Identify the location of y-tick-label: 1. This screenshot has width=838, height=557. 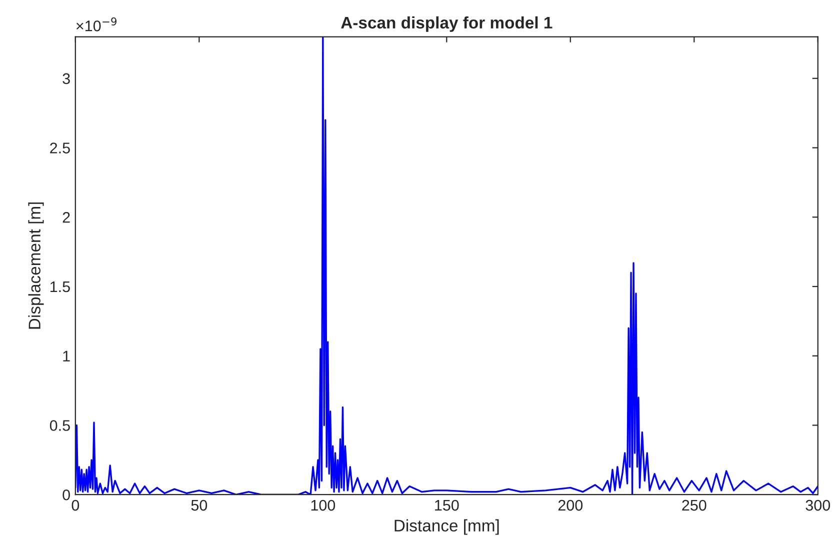
(66, 356).